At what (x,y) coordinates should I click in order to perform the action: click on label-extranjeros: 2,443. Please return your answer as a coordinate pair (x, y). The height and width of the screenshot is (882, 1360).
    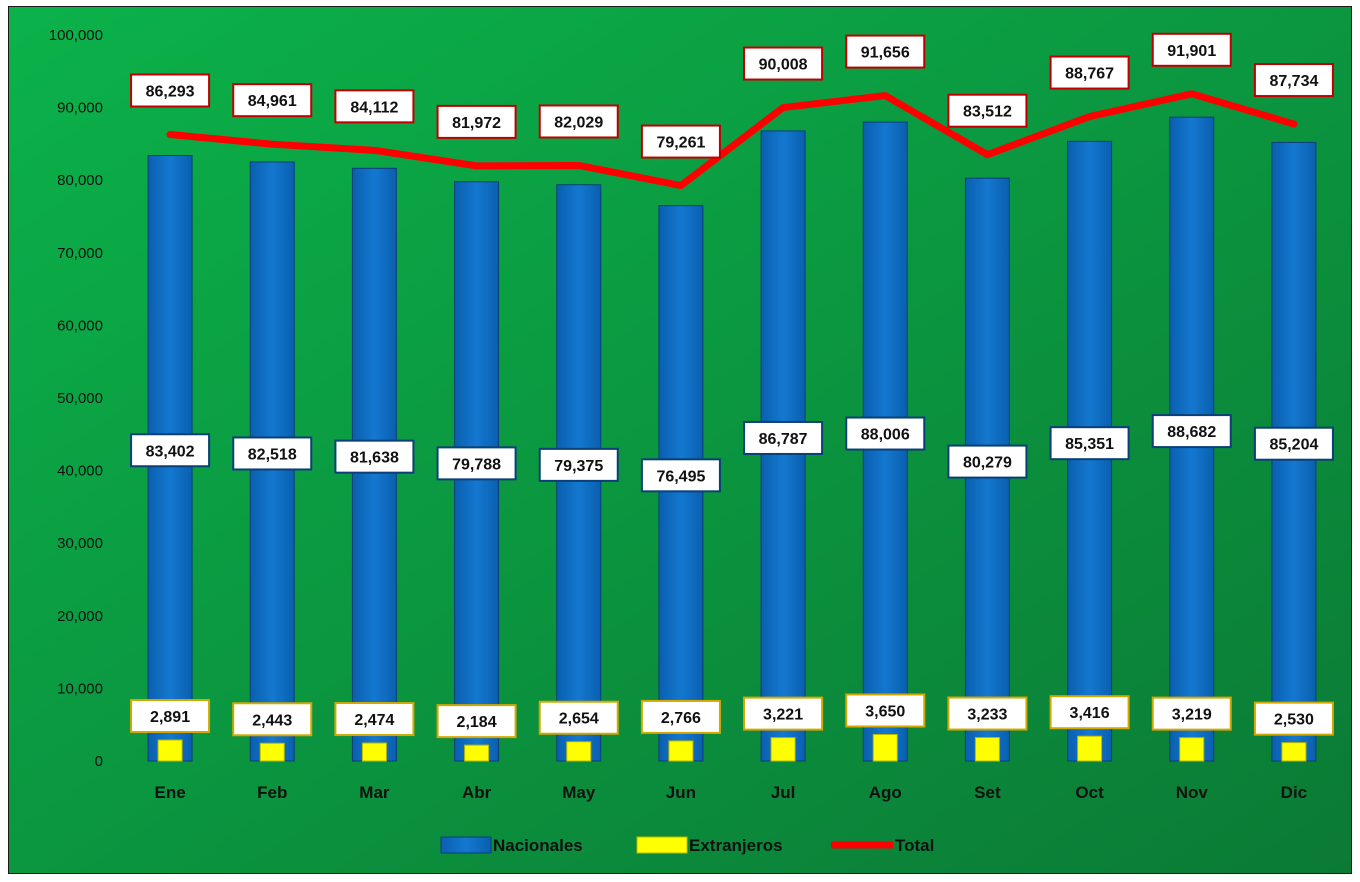
    Looking at the image, I should click on (272, 719).